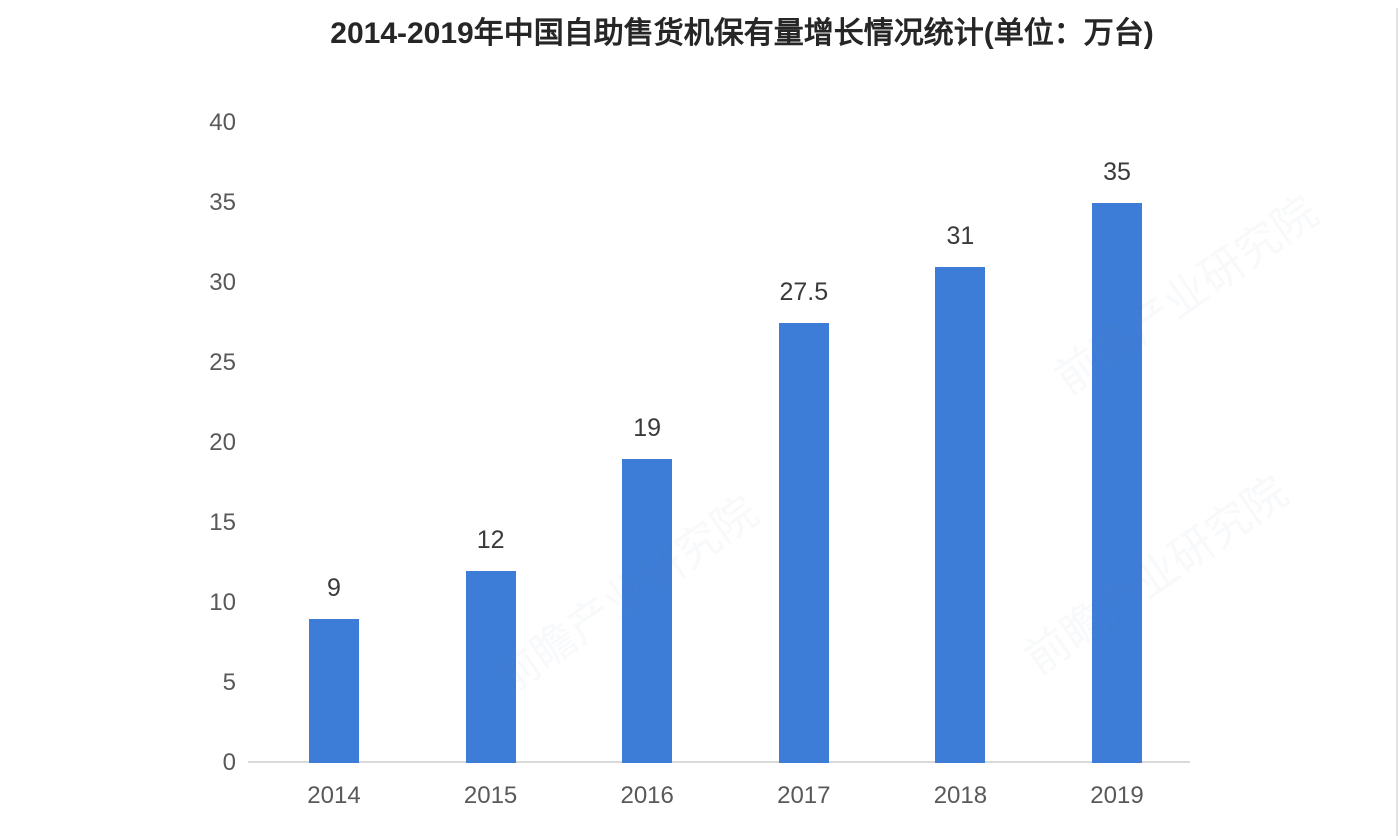 The height and width of the screenshot is (836, 1400). Describe the element at coordinates (222, 442) in the screenshot. I see `y-tick-label: 20` at that location.